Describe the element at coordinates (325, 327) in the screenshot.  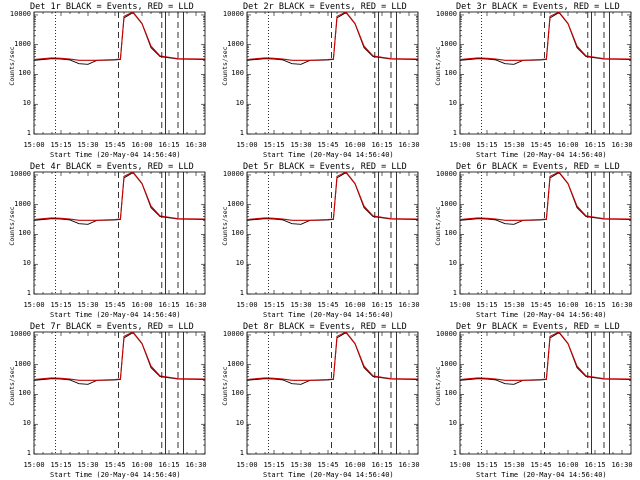
I see `chart-title: Det 8r BLACK = Events, RED = LLD` at that location.